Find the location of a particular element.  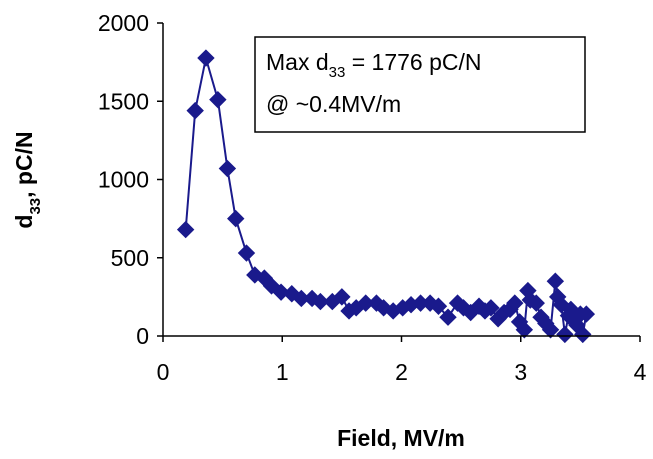

x-axis-title: Field, MV/m is located at coordinates (401, 438).